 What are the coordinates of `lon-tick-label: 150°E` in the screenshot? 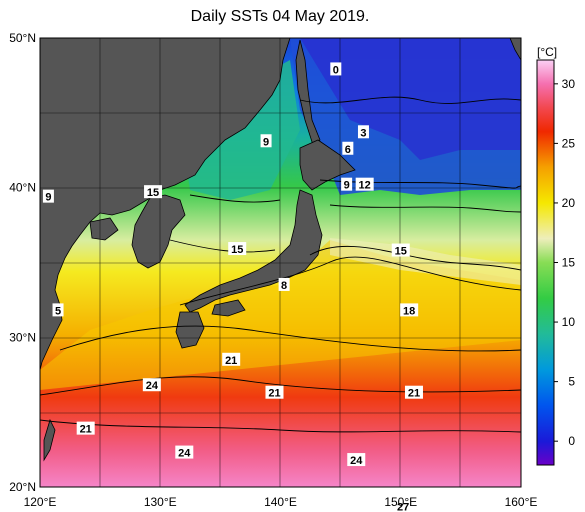 It's located at (400, 502).